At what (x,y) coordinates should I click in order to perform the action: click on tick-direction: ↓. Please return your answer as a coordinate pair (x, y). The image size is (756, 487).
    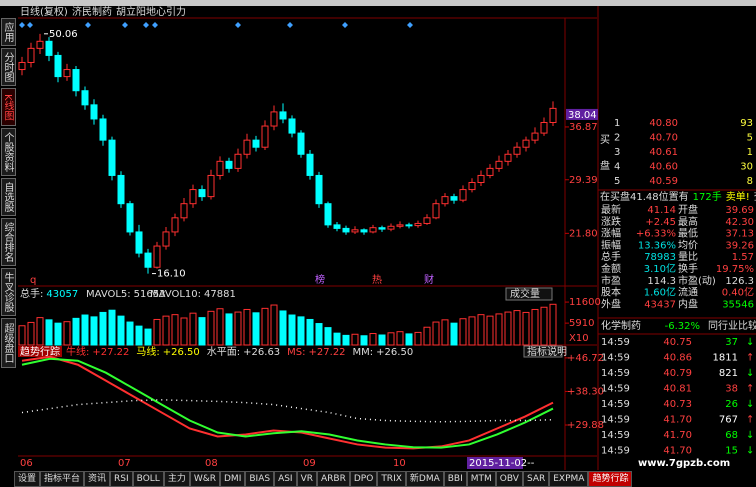
    Looking at the image, I should click on (750, 373).